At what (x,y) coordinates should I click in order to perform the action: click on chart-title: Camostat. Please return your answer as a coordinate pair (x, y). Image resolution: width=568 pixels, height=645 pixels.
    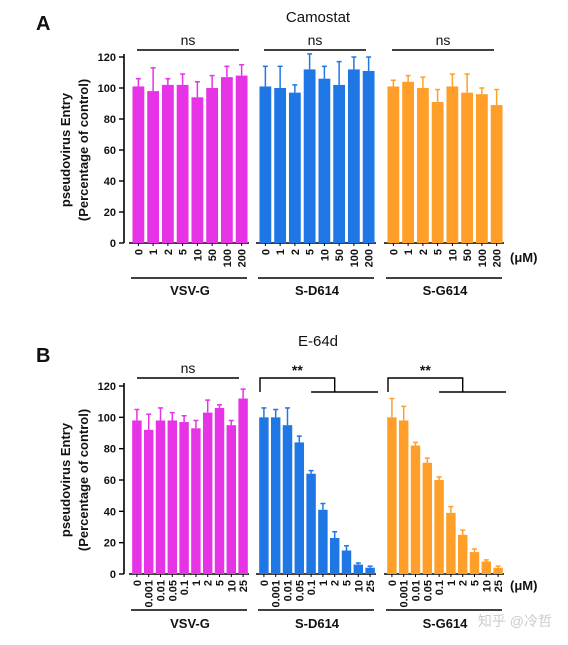
    Looking at the image, I should click on (318, 17).